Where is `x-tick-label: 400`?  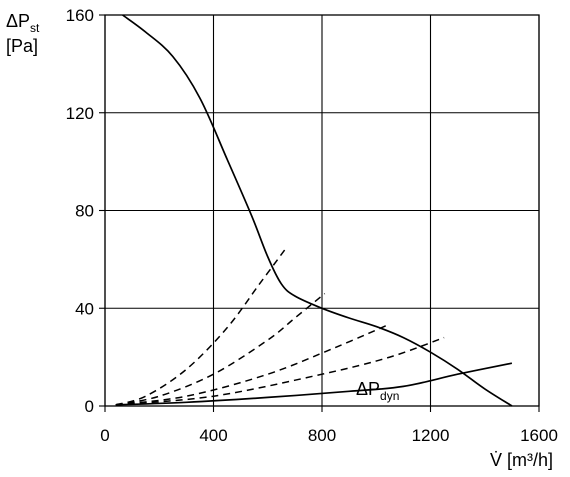
x-tick-label: 400 is located at coordinates (213, 435).